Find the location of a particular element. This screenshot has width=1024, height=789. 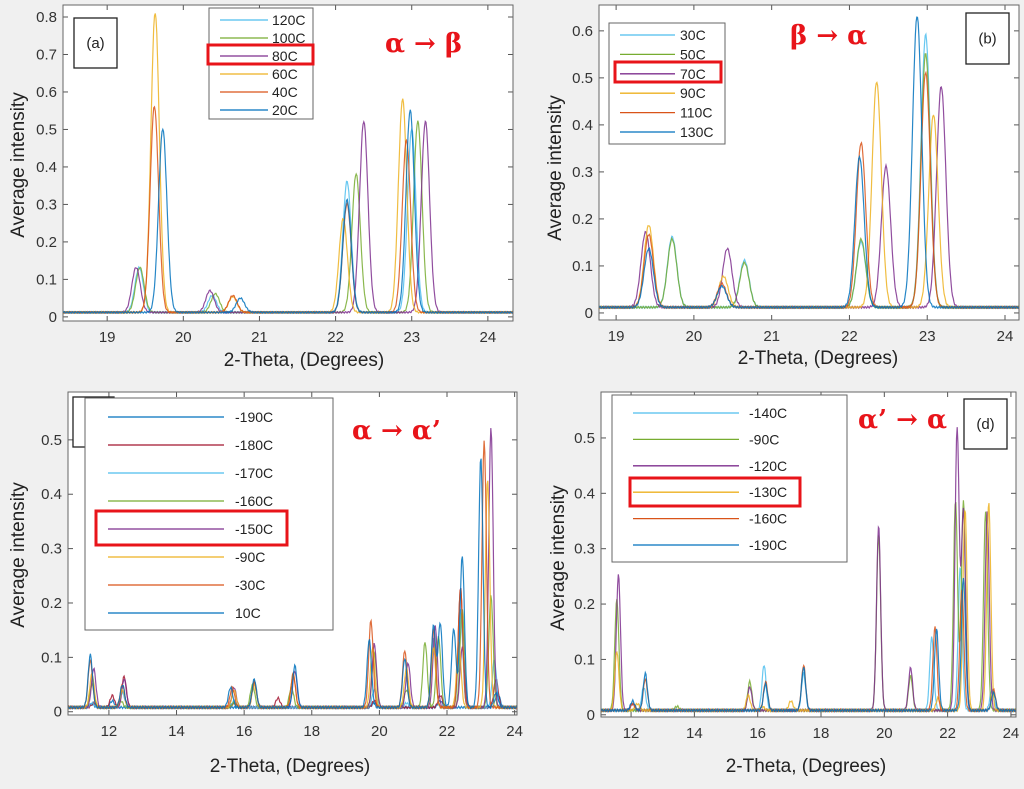

panel-label: (d) is located at coordinates (985, 424).